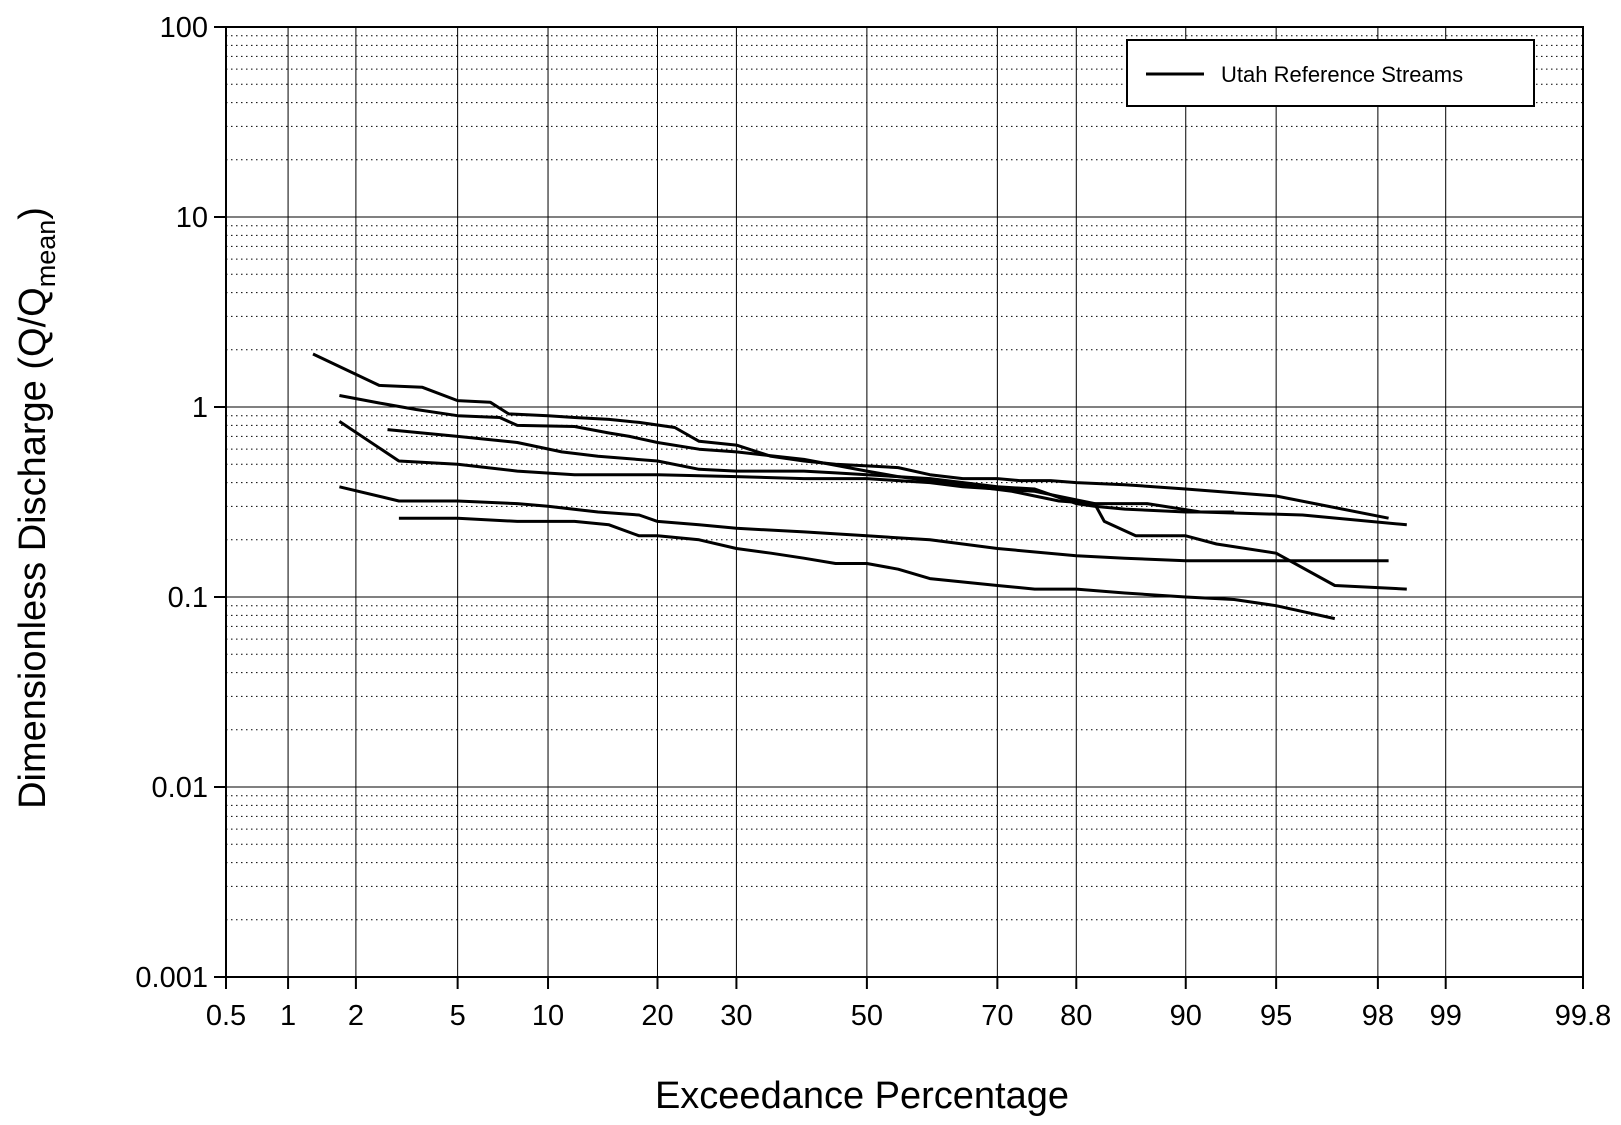 The width and height of the screenshot is (1621, 1125). Describe the element at coordinates (288, 1016) in the screenshot. I see `x-tick-label: 1` at that location.